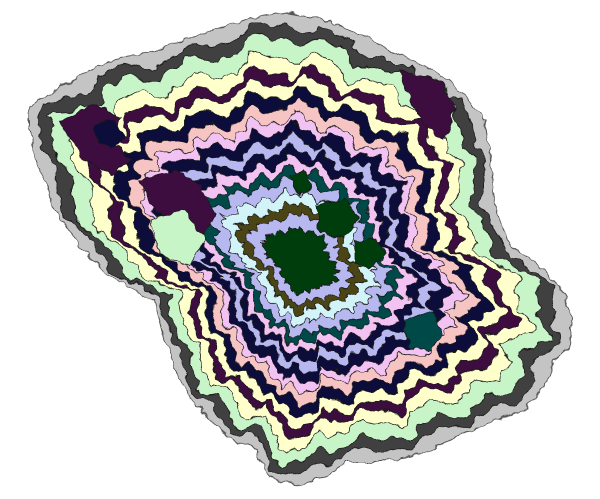  I want to click on zone-patch-mint, so click(177, 237).